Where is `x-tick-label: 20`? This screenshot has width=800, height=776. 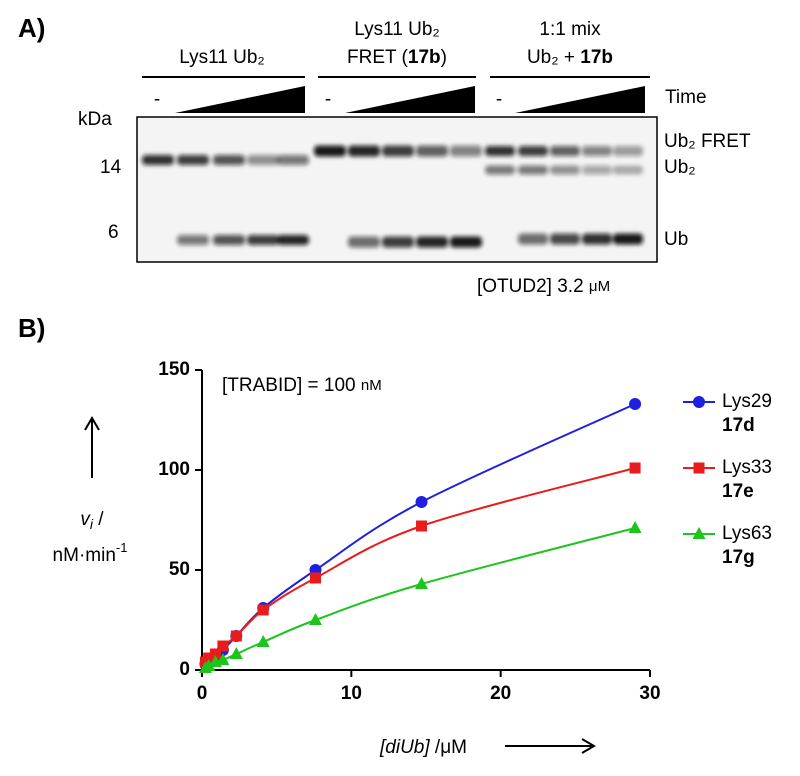
x-tick-label: 20 is located at coordinates (500, 693).